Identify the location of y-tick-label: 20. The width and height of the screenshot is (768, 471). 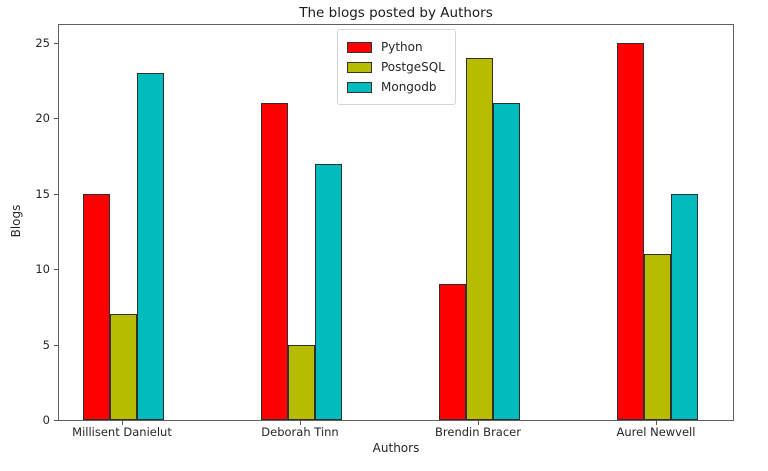
(42, 118).